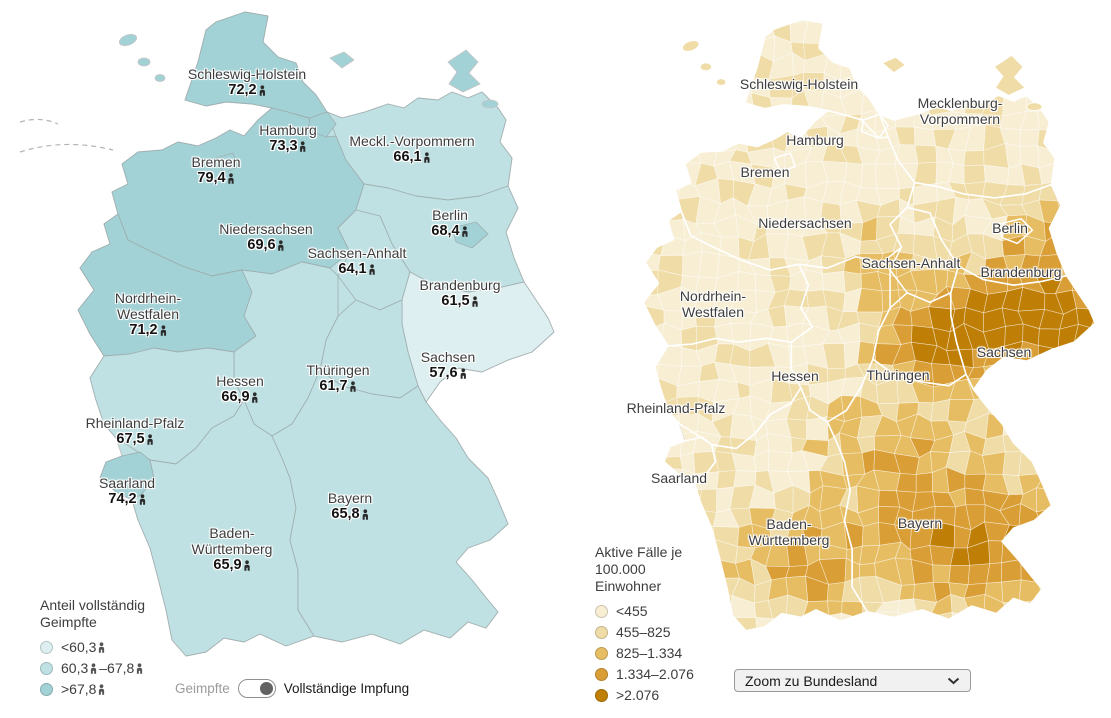 Image resolution: width=1111 pixels, height=718 pixels. Describe the element at coordinates (670, 674) in the screenshot. I see `legend-item: 1.334–2.076` at that location.